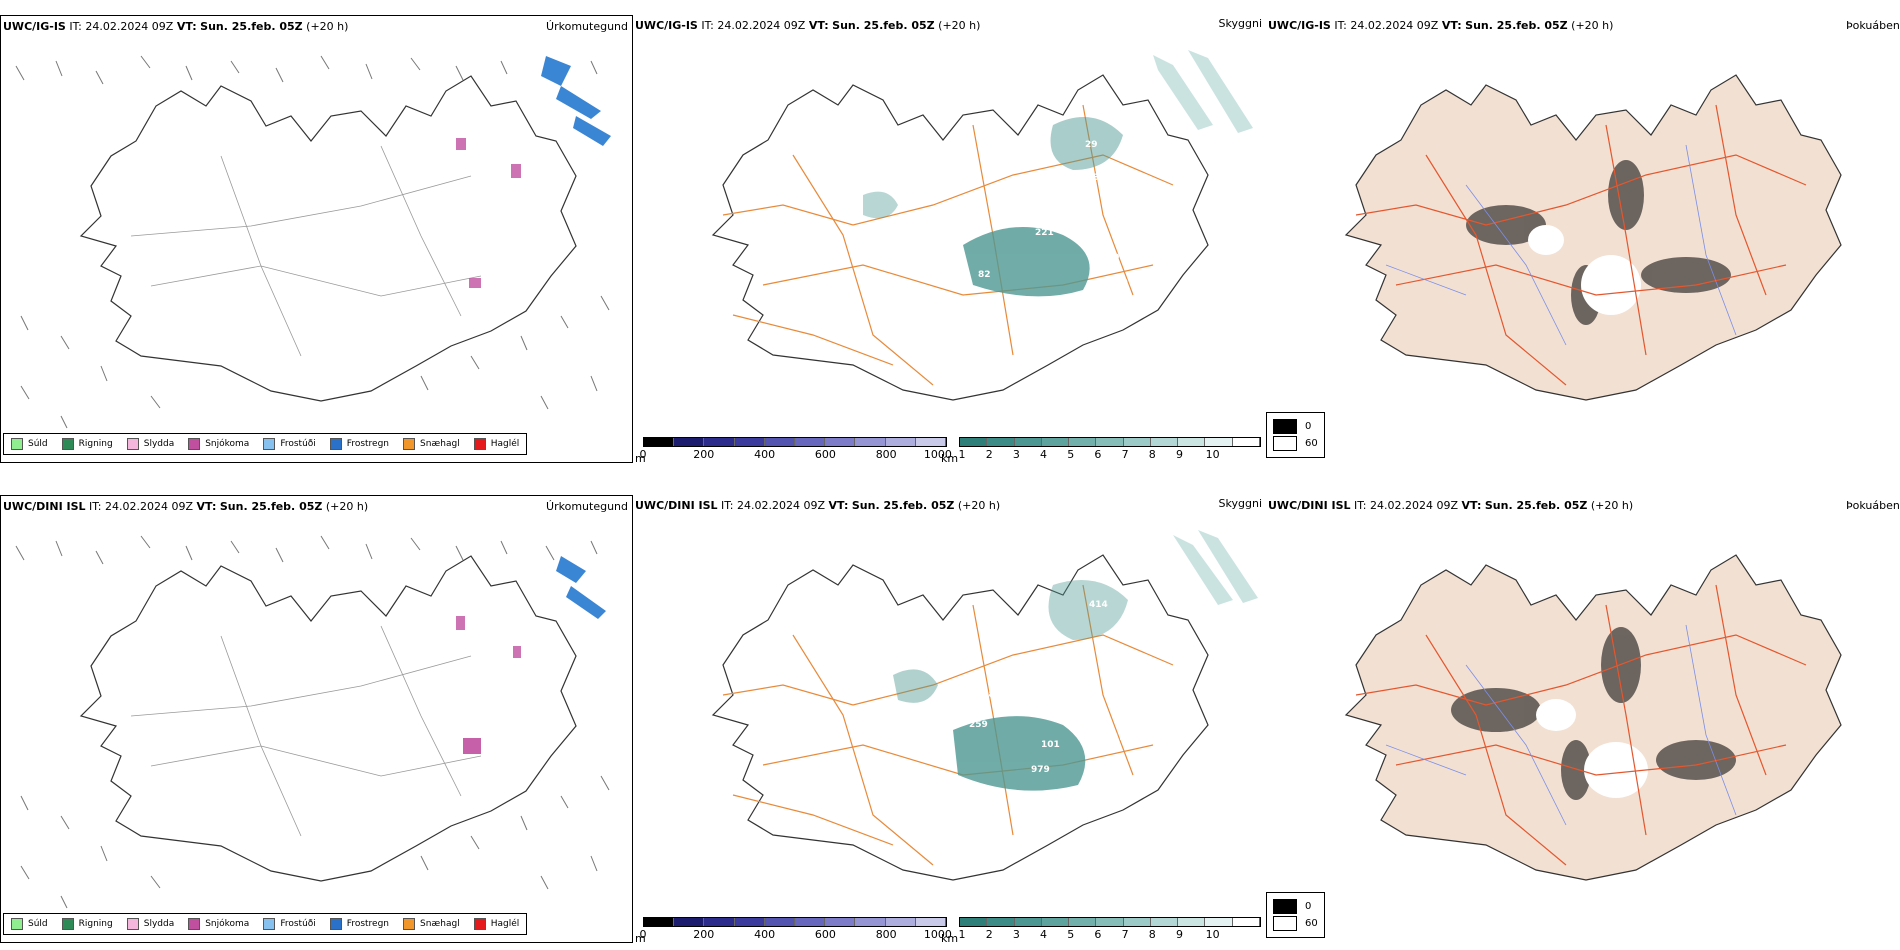  What do you see at coordinates (982, 225) in the screenshot?
I see `cloud-map-top: 29 32 38 9 221 82 19 140 1 5` at bounding box center [982, 225].